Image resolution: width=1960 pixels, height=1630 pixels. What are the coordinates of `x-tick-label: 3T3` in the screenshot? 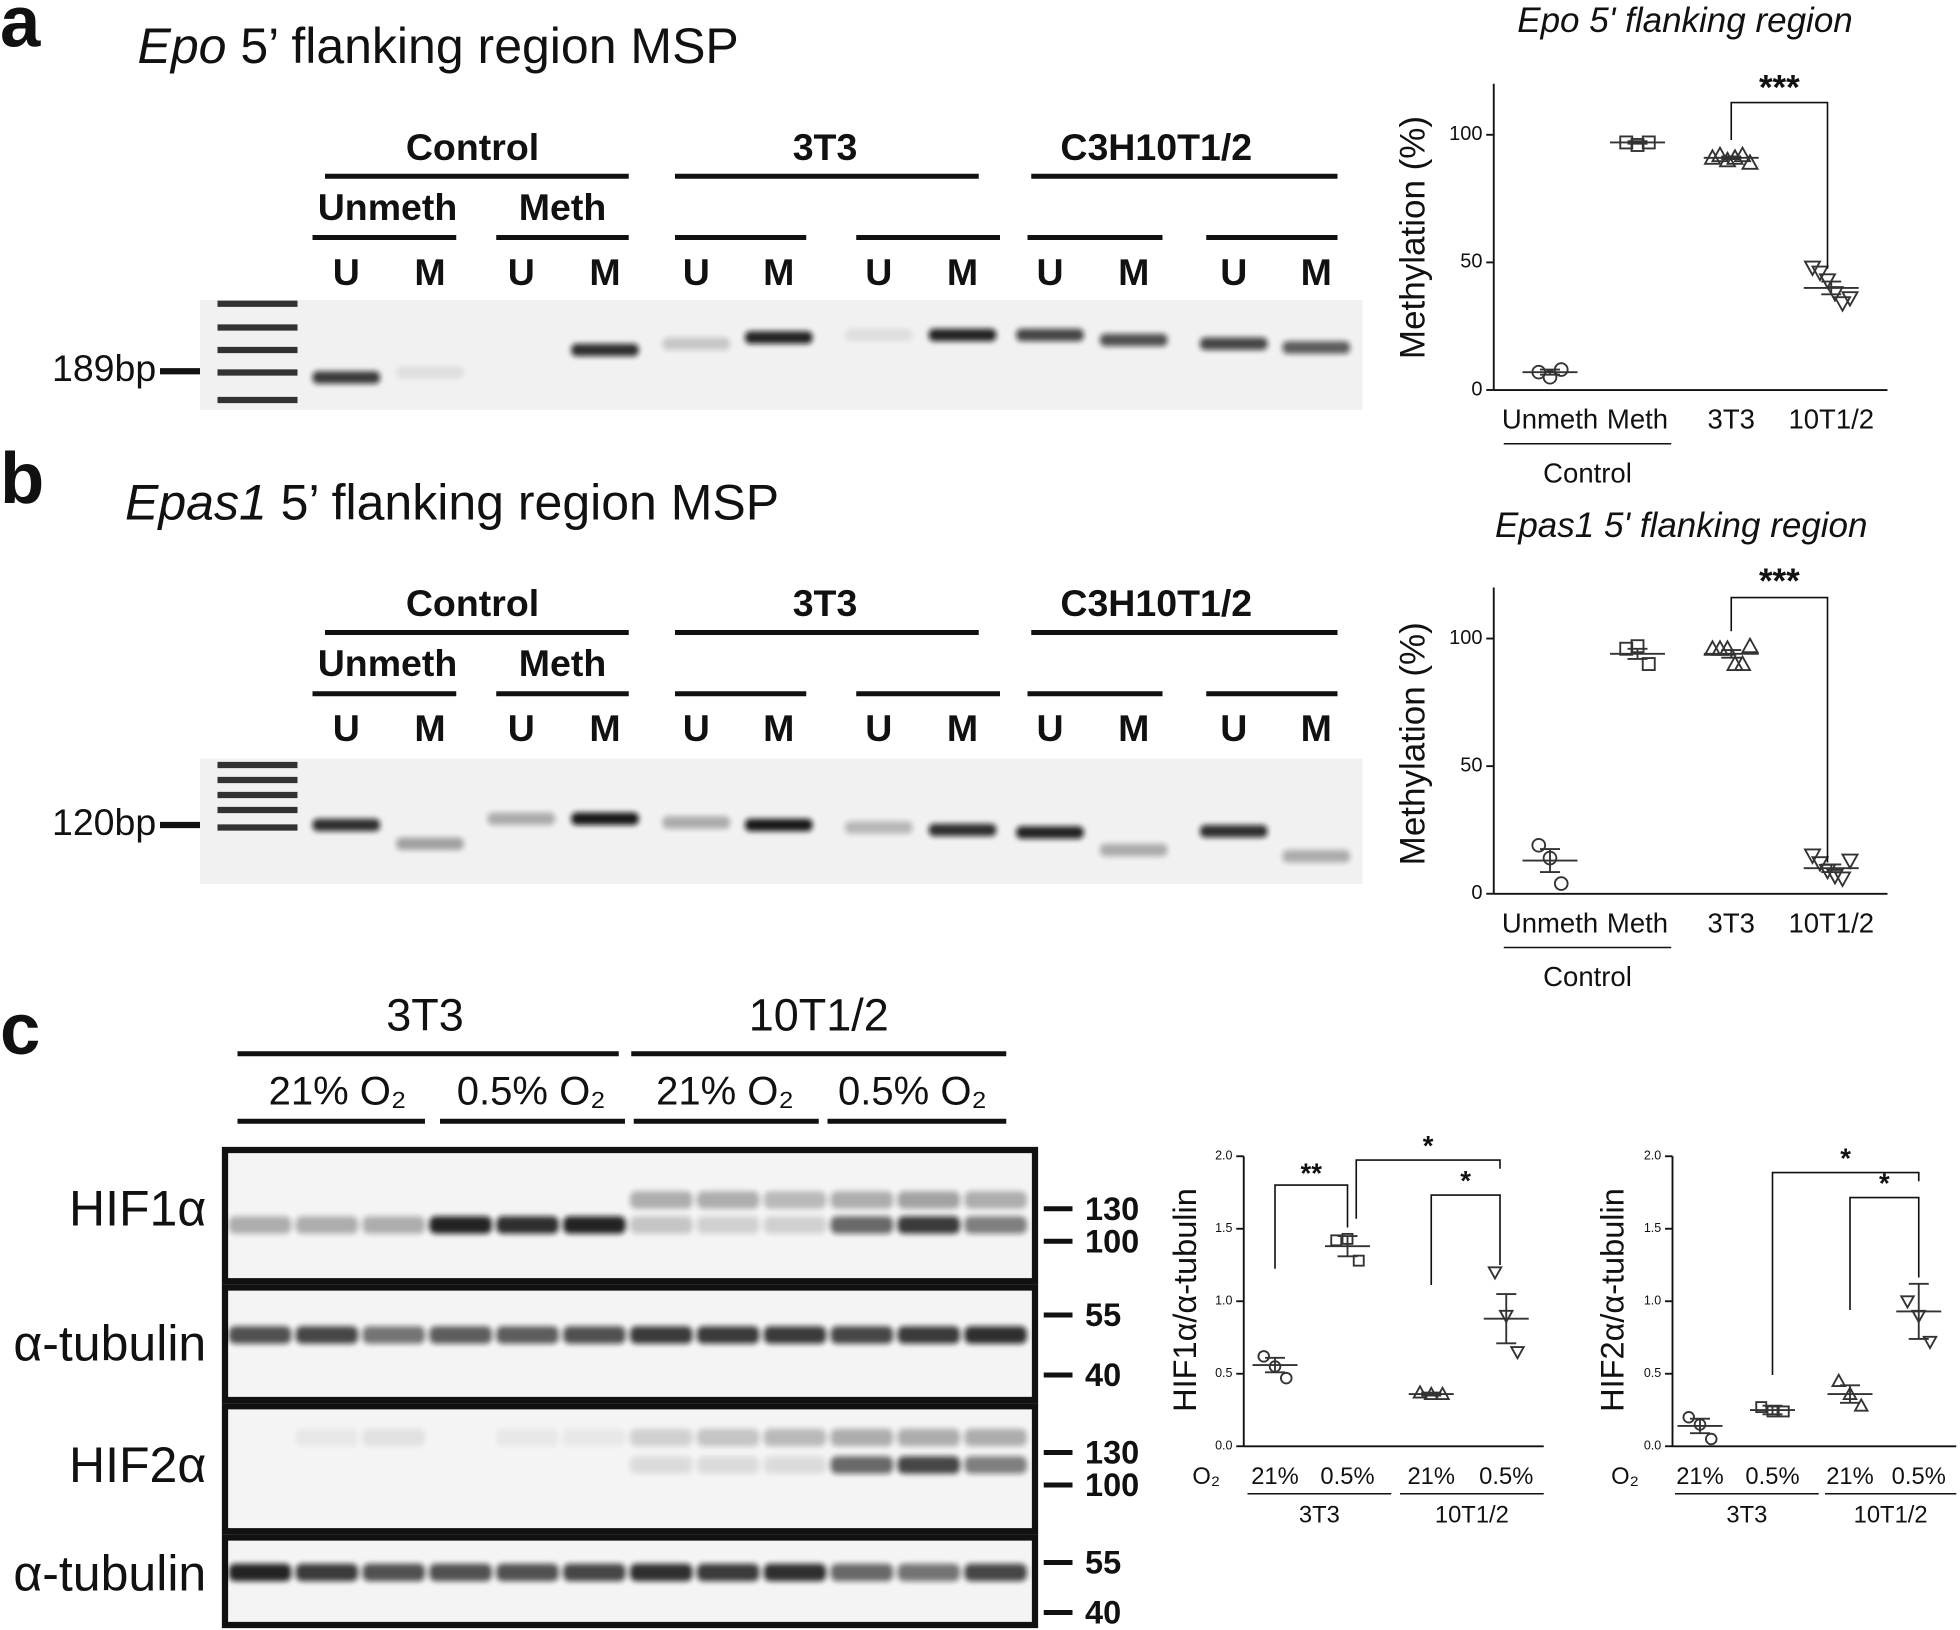 It's located at (1731, 922).